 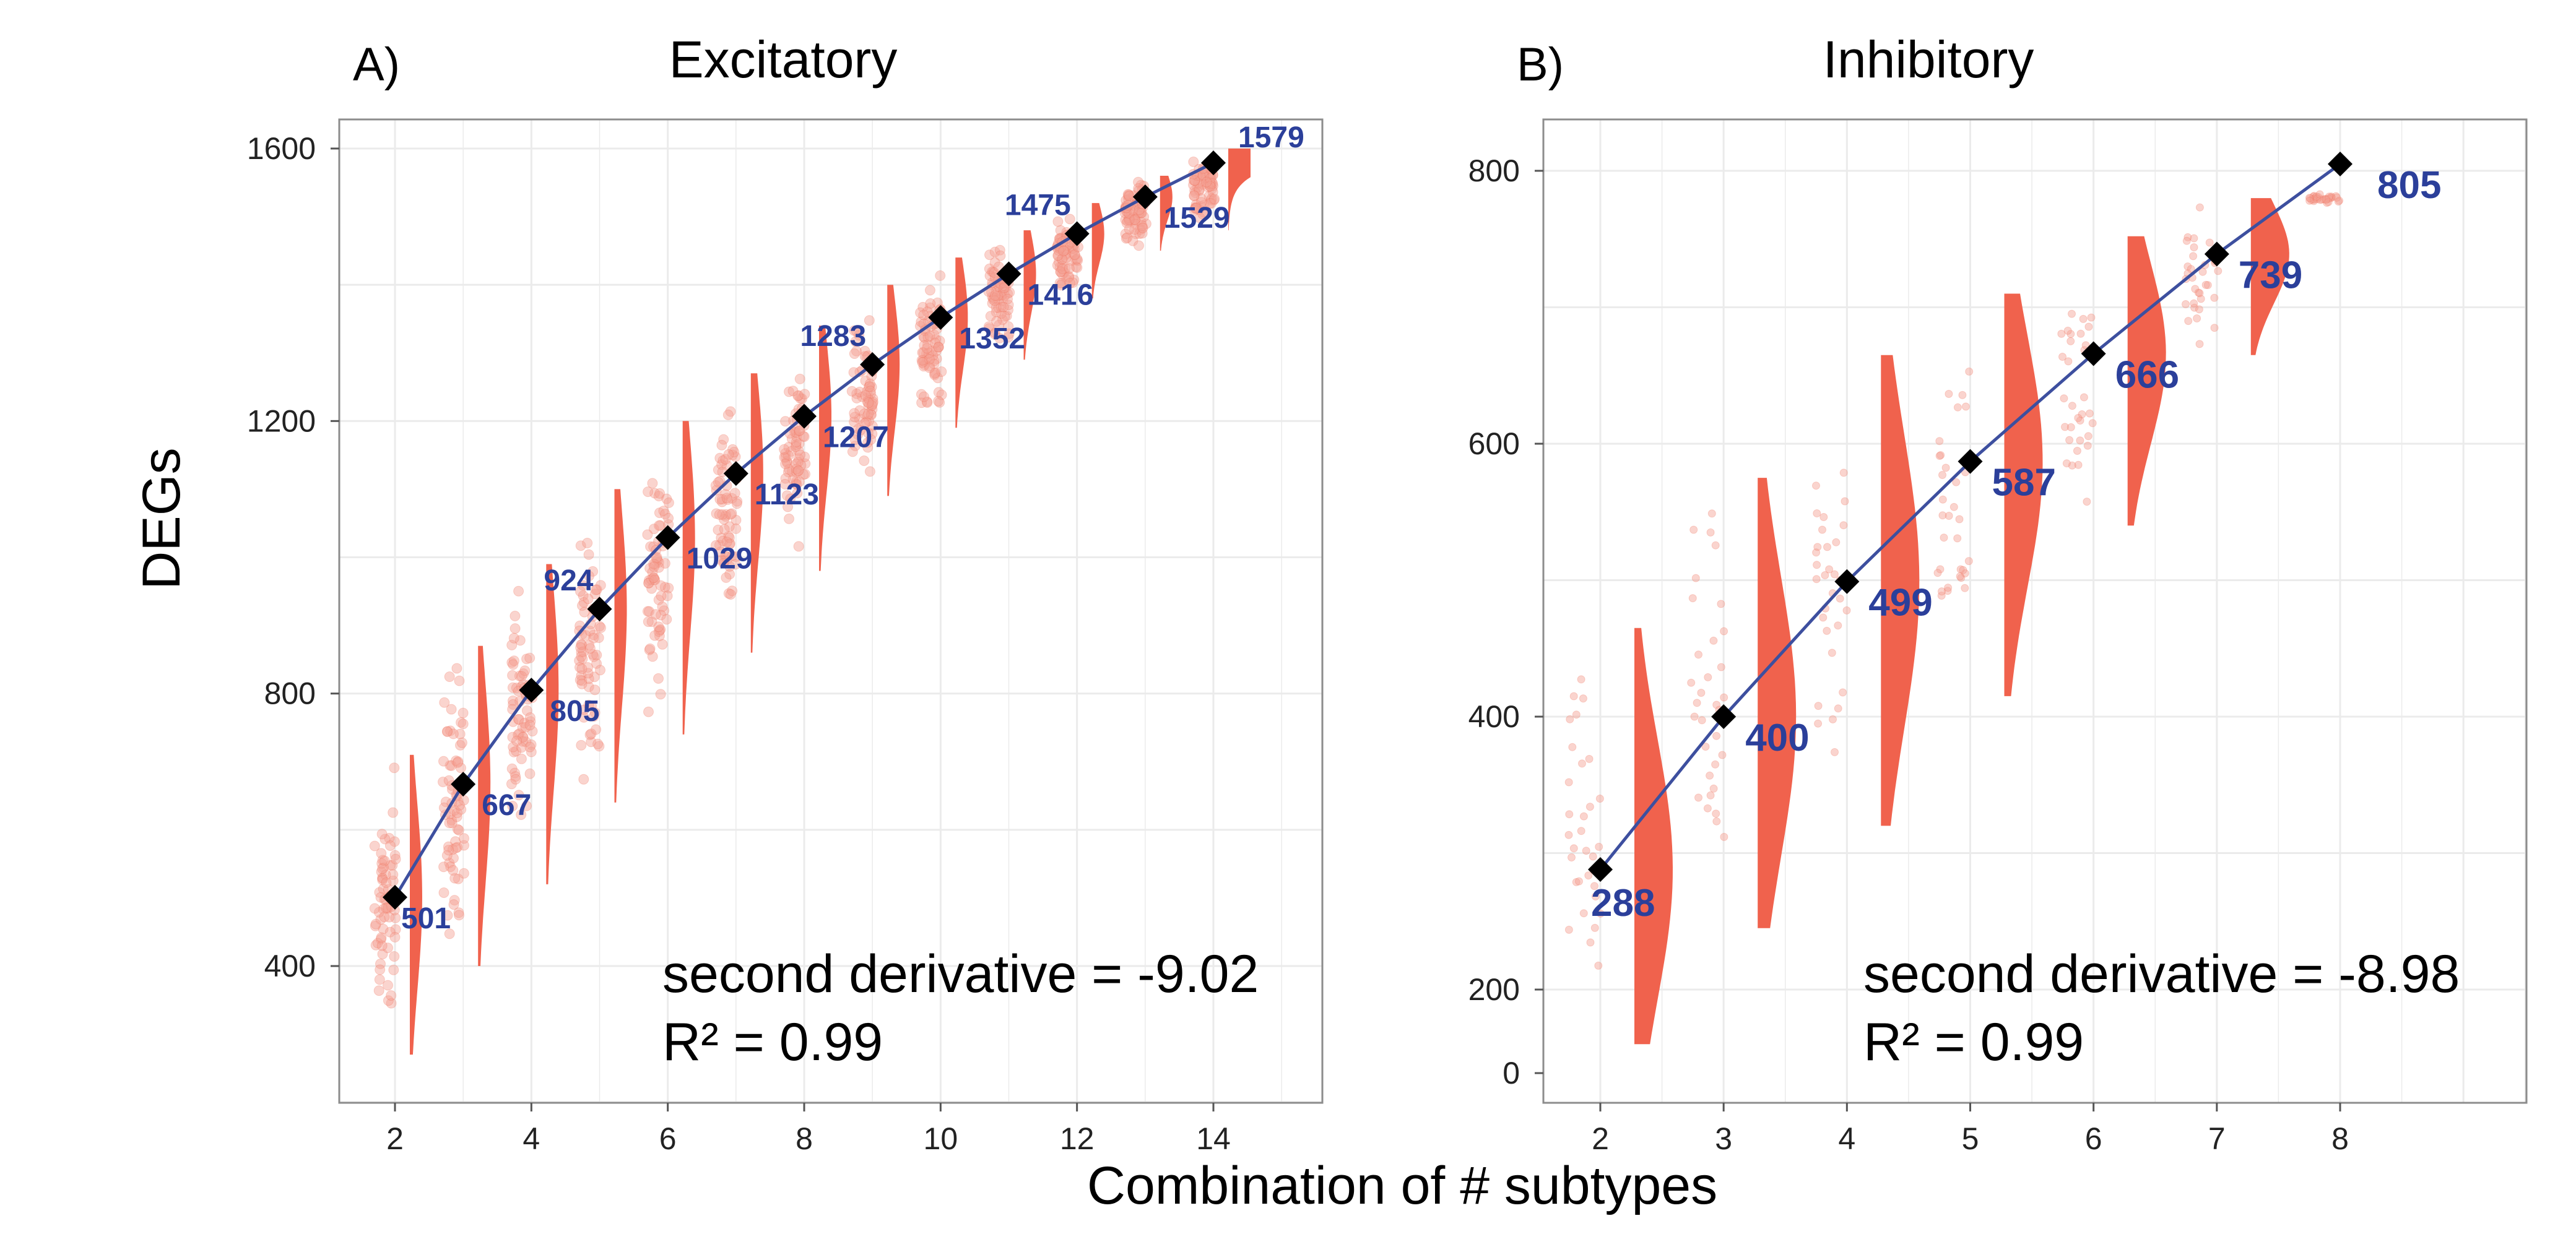 I want to click on y-axis-title: DEGs, so click(x=161, y=518).